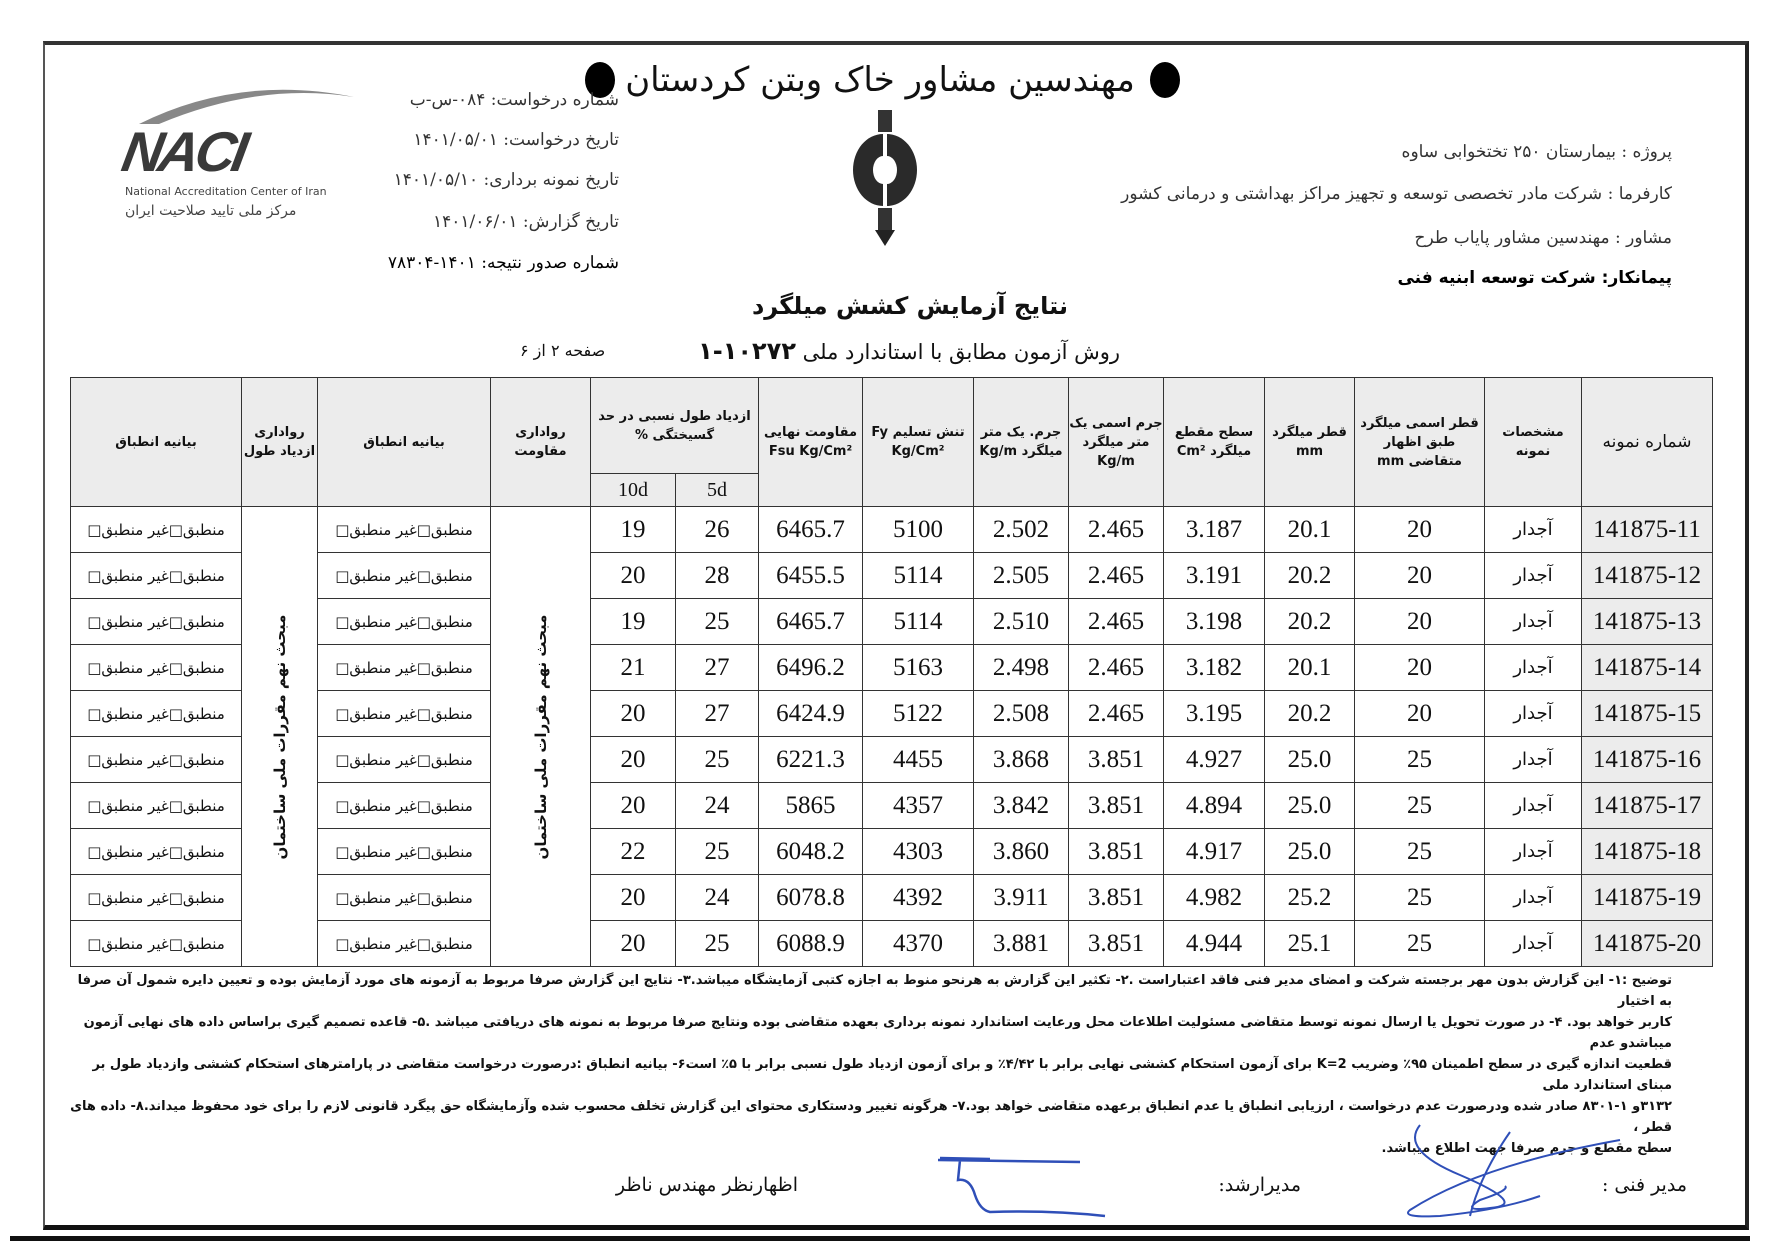 The width and height of the screenshot is (1773, 1257). What do you see at coordinates (717, 575) in the screenshot?
I see `elongation-5d-cell: 28` at bounding box center [717, 575].